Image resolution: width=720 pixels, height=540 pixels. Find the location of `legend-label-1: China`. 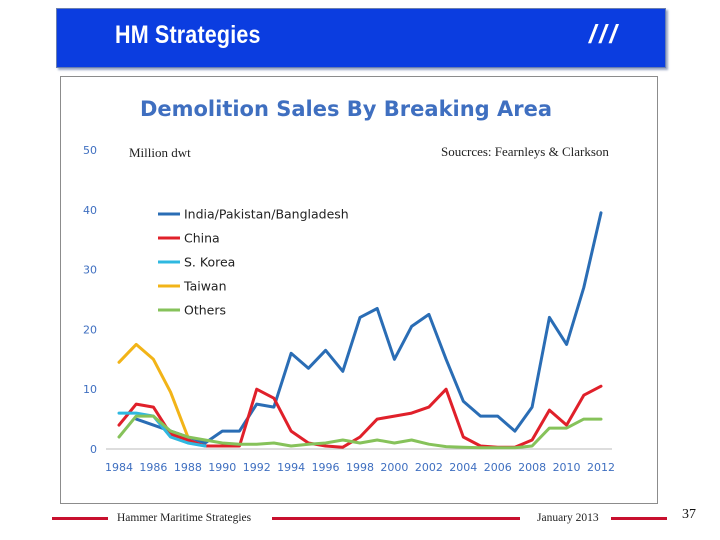

legend-label-1: China is located at coordinates (202, 238).